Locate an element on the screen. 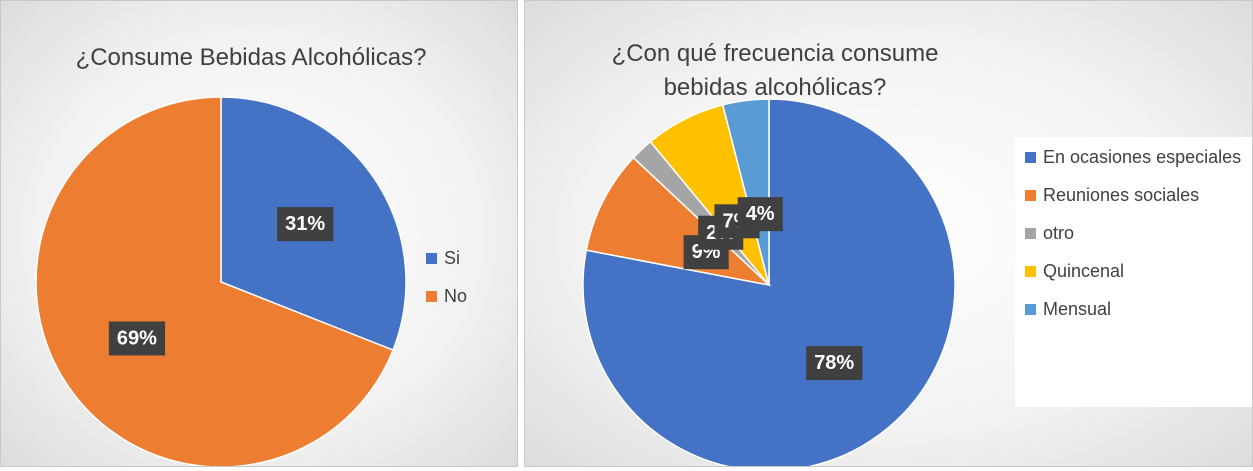 The width and height of the screenshot is (1253, 471). legend-label: Si is located at coordinates (452, 258).